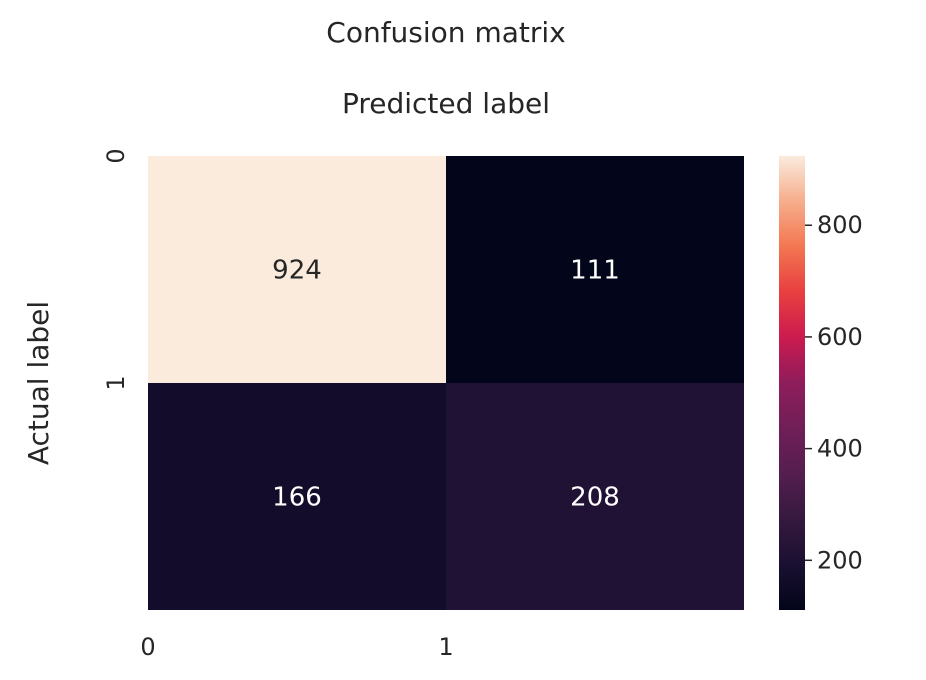 This screenshot has height=680, width=926. I want to click on x-tick-label: 0, so click(147, 647).